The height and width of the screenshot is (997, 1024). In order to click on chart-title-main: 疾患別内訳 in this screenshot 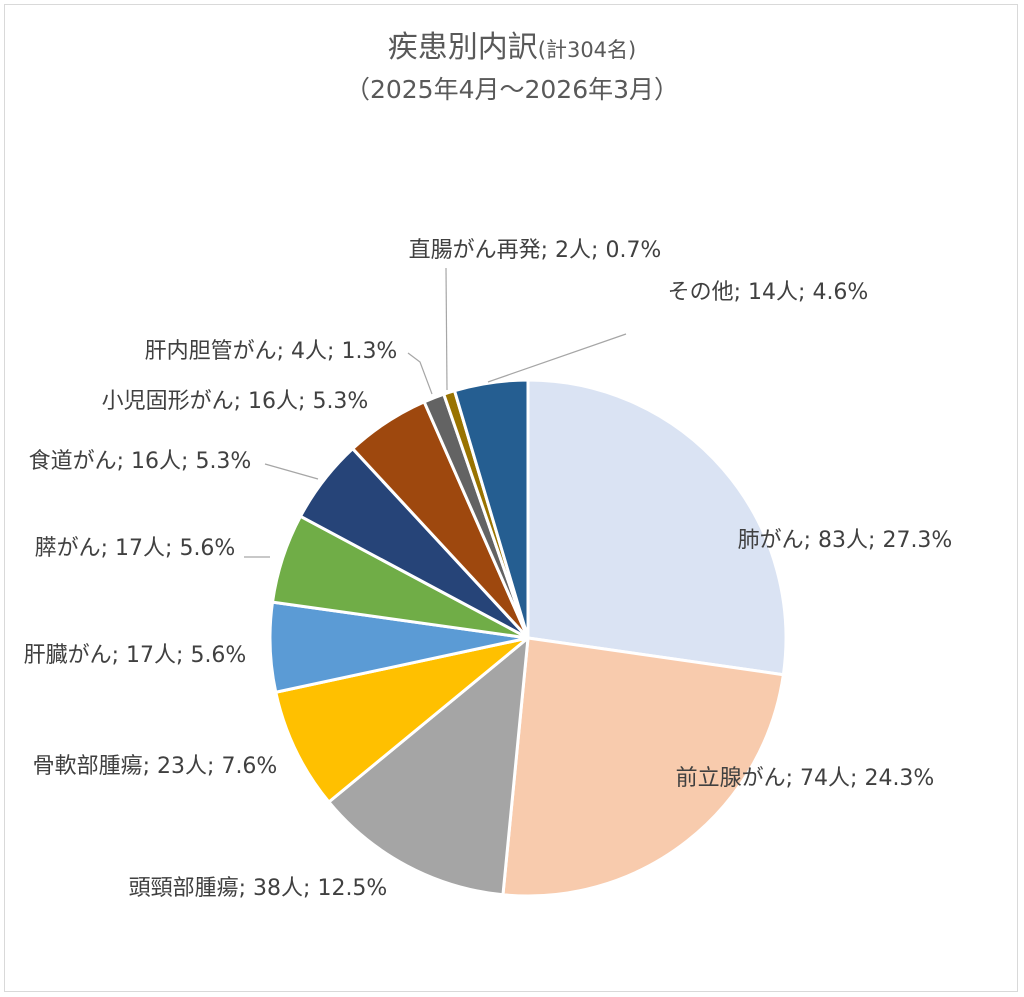, I will do `click(463, 47)`.